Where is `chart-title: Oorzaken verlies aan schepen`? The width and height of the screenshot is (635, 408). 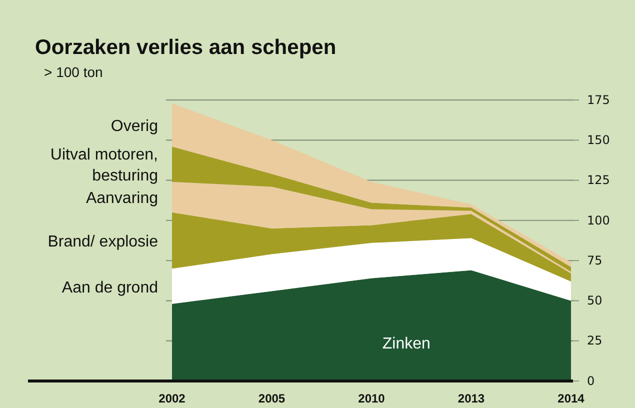 chart-title: Oorzaken verlies aan schepen is located at coordinates (185, 47).